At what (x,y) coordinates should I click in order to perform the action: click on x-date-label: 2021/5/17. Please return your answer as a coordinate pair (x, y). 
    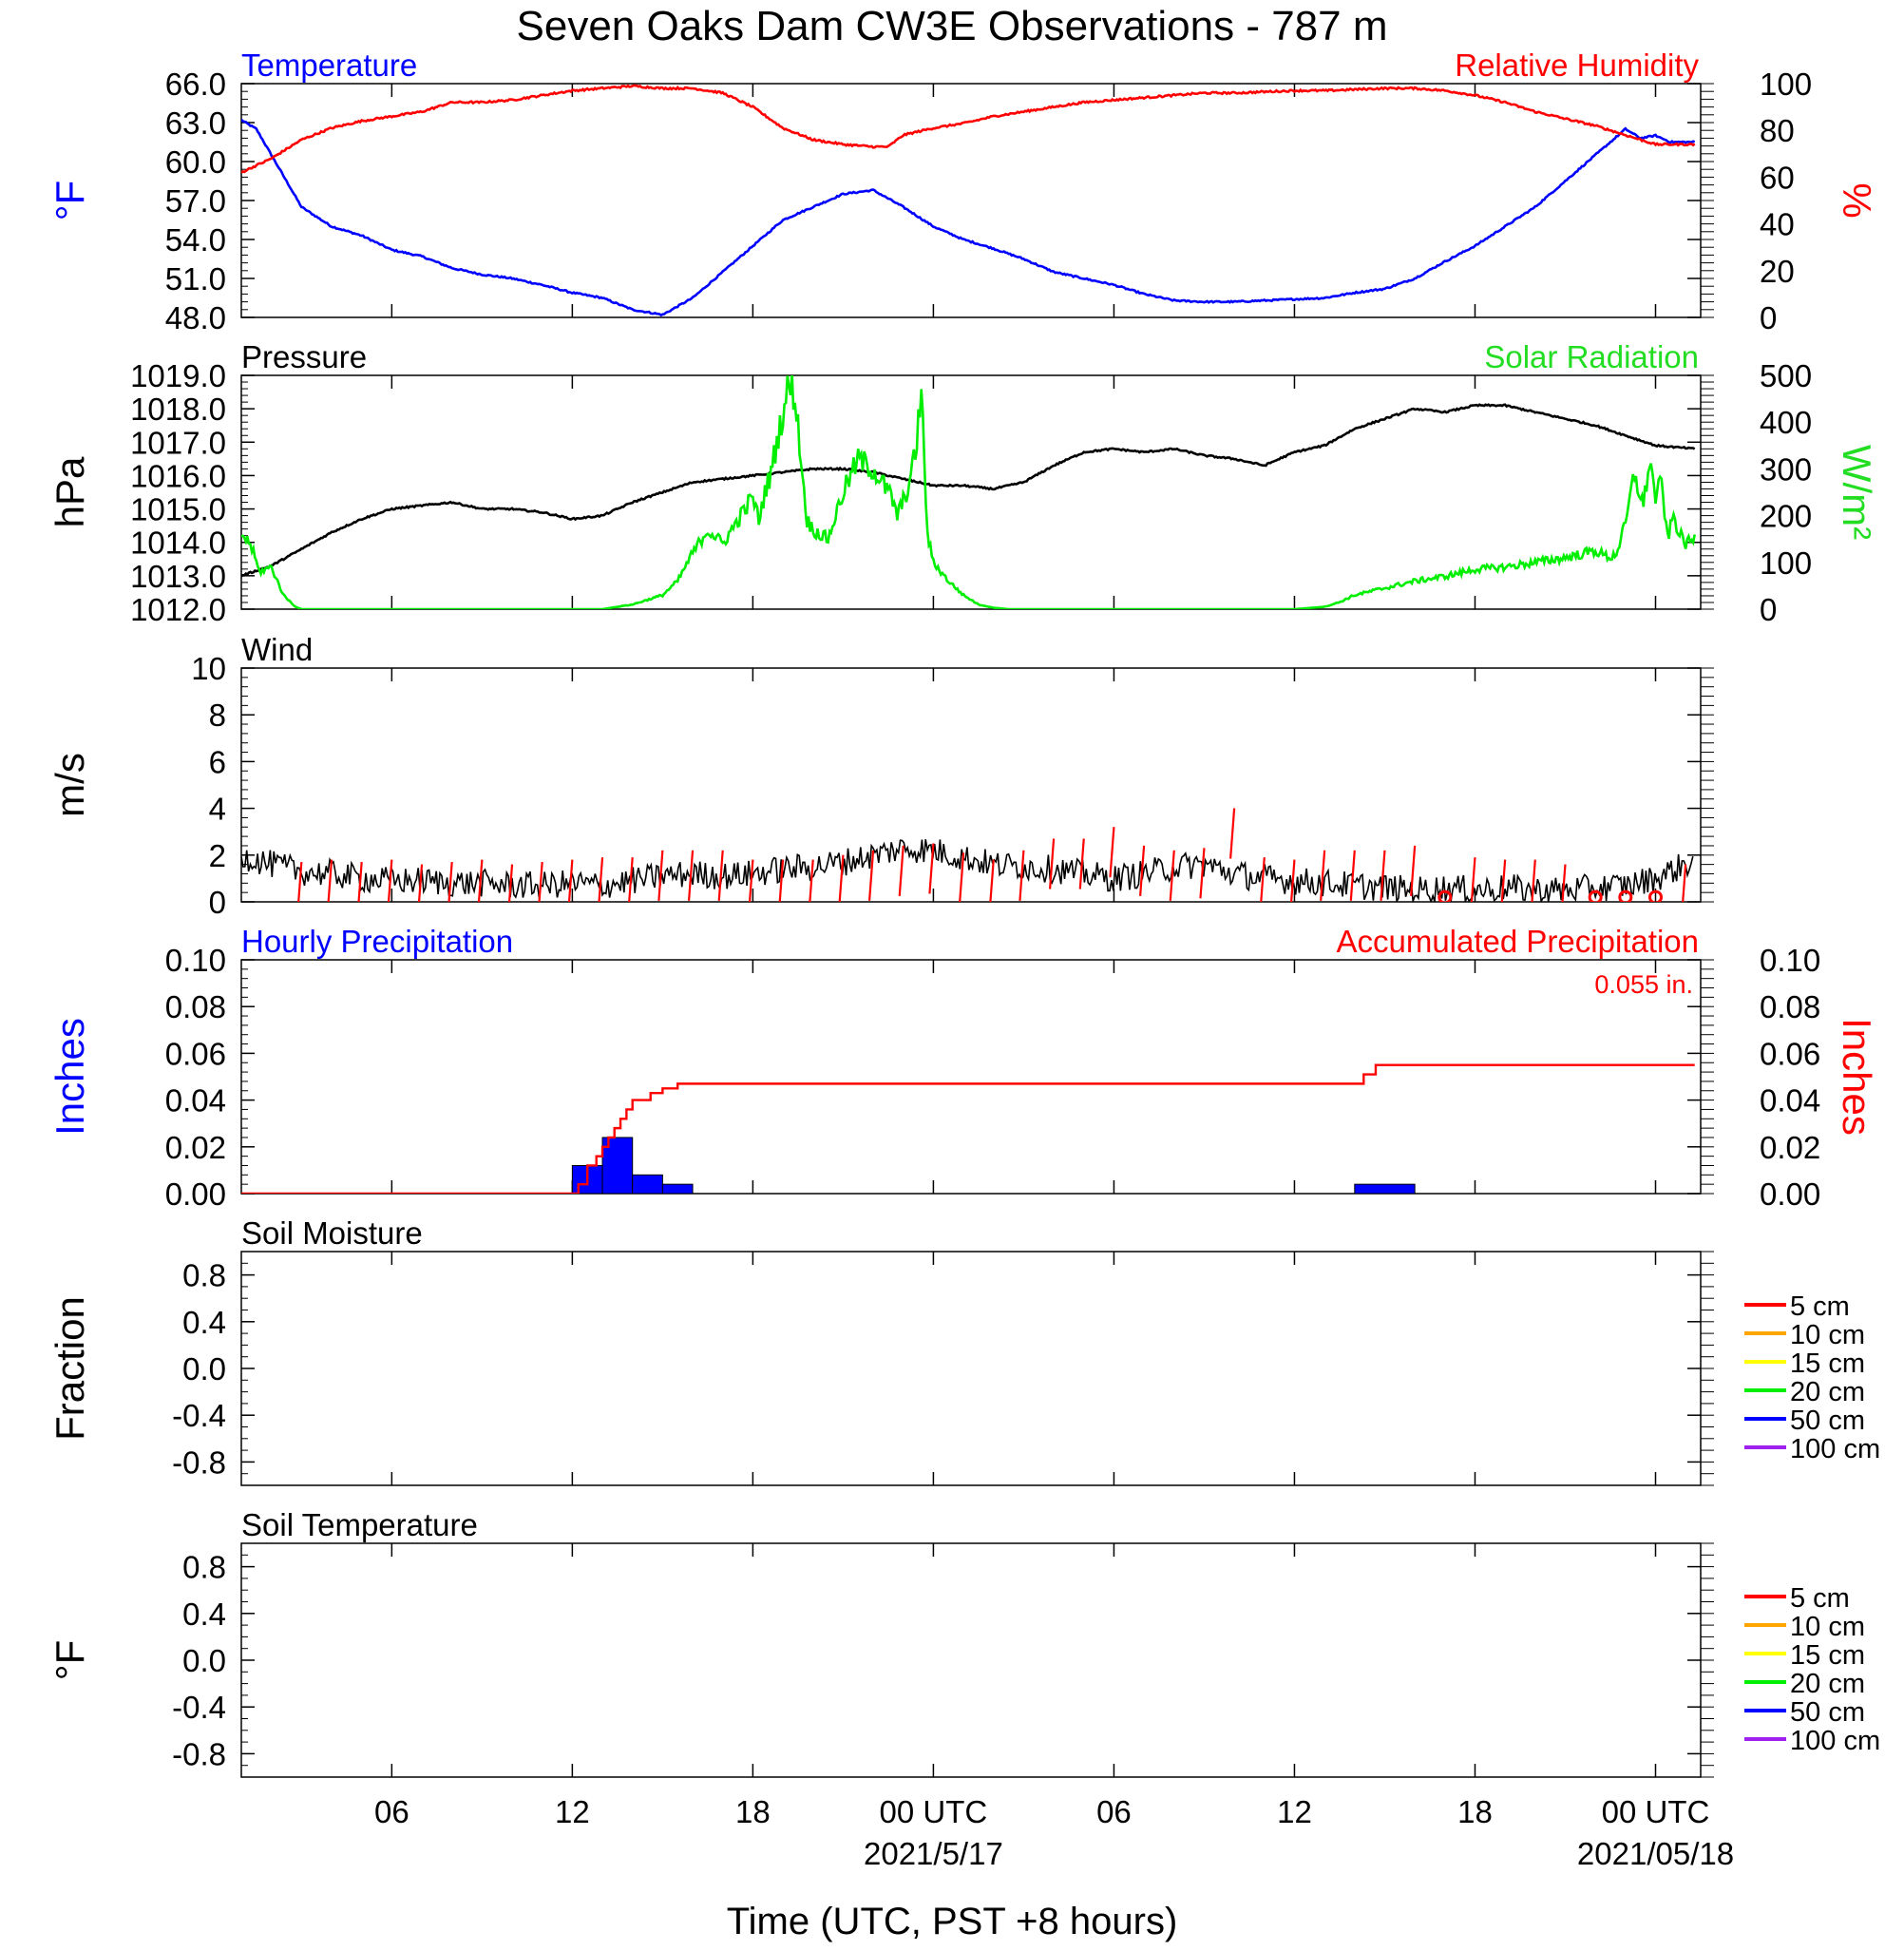
    Looking at the image, I should click on (934, 1853).